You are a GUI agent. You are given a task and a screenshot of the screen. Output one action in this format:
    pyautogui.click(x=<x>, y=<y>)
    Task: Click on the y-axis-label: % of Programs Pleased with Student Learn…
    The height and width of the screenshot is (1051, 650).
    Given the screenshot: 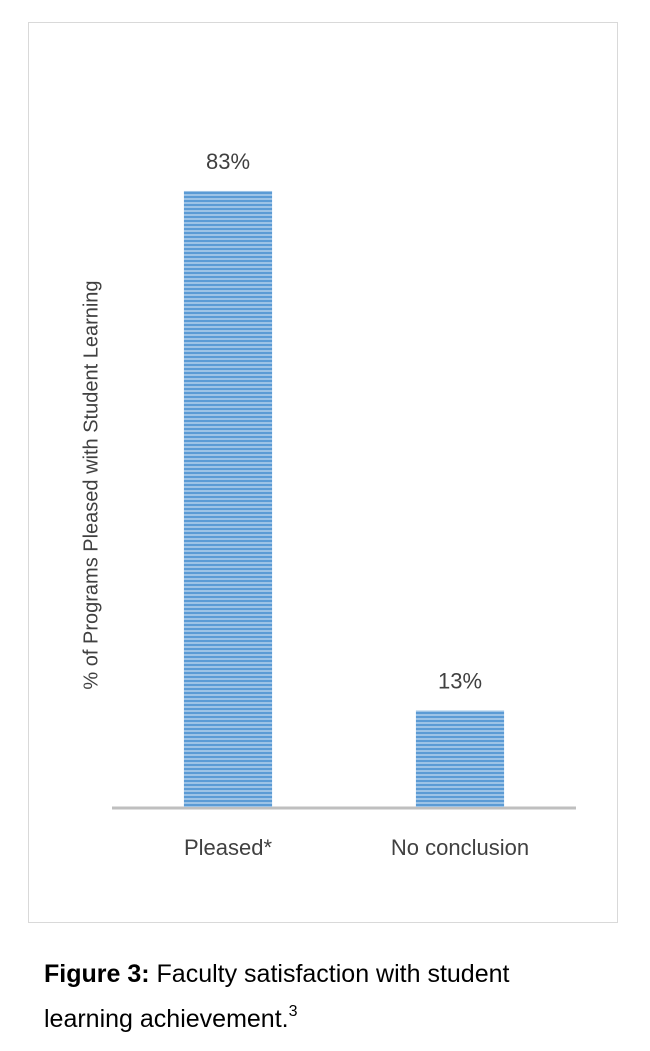 What is the action you would take?
    pyautogui.click(x=91, y=484)
    